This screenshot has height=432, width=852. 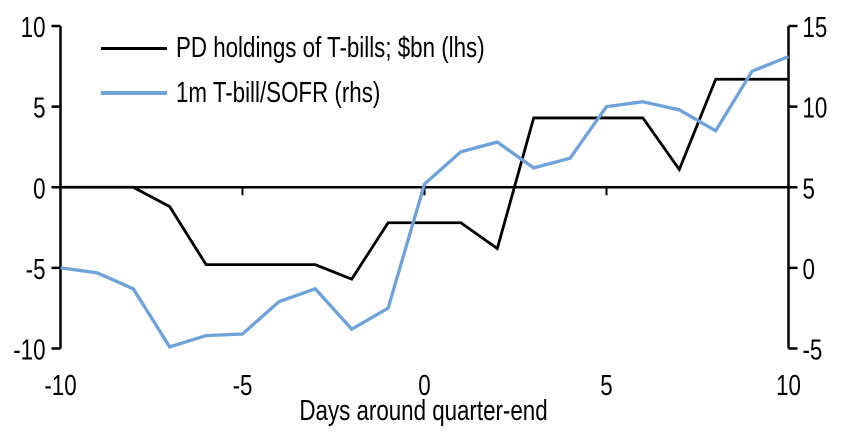 I want to click on legend-item-tbill-sofr: 1m T-bill/SOFR (rhs), so click(x=339, y=93).